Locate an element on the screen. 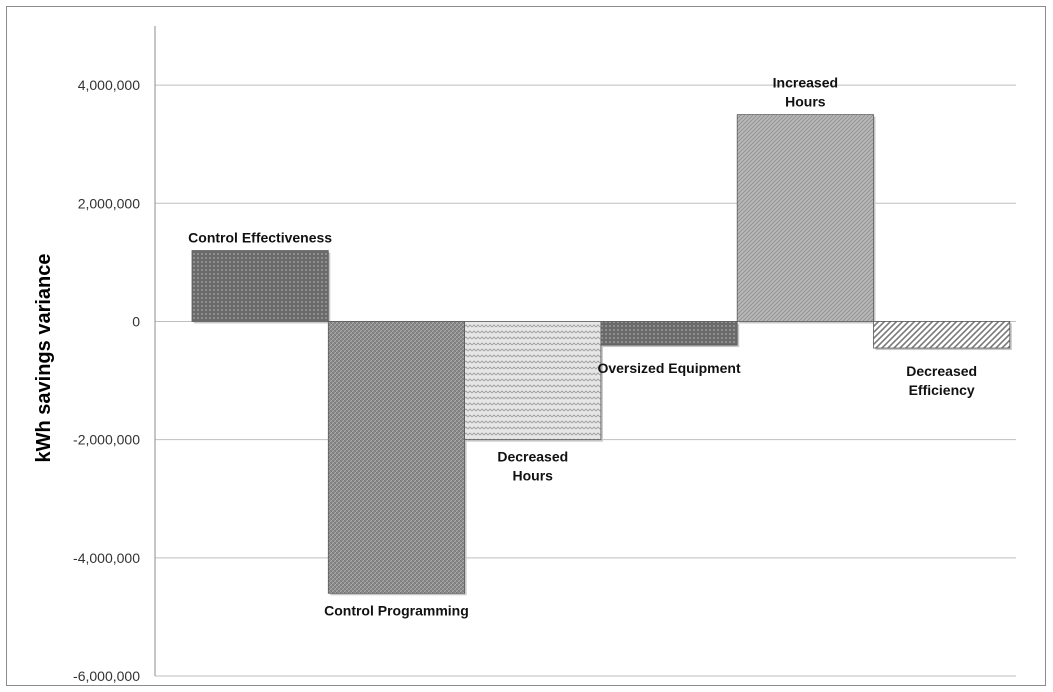 This screenshot has height=692, width=1053. y-tick-label: -4,000,000 is located at coordinates (106, 558).